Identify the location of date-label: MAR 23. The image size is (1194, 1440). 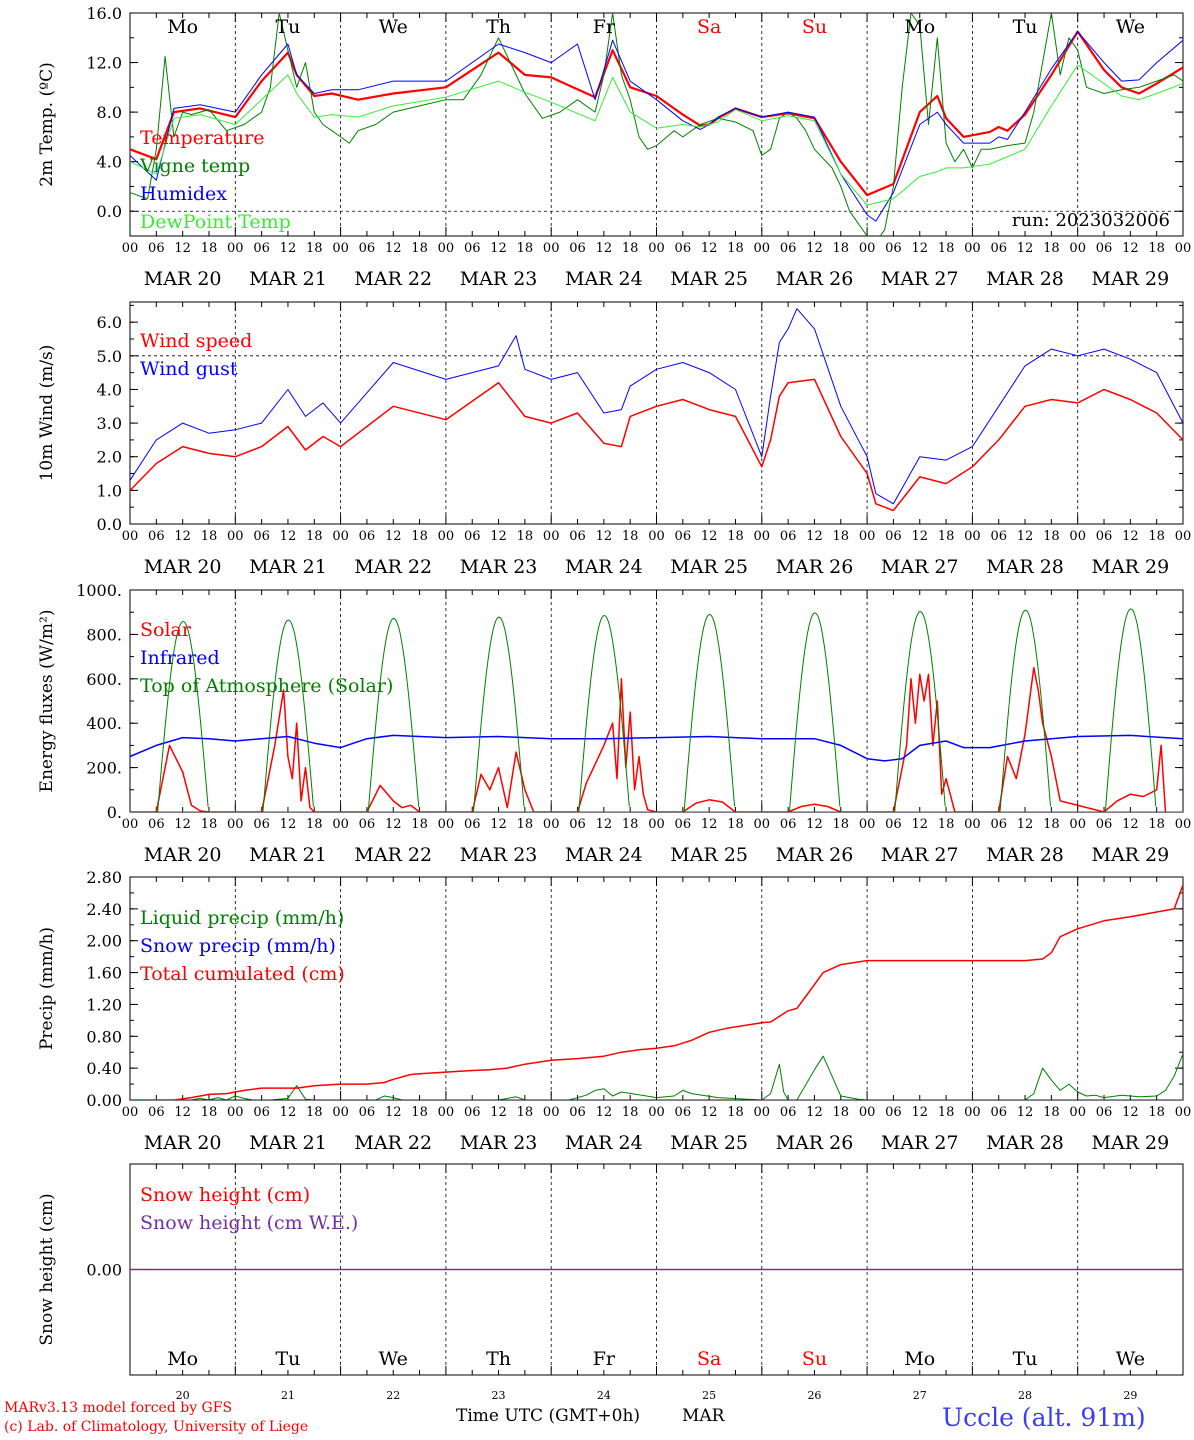
(499, 1143).